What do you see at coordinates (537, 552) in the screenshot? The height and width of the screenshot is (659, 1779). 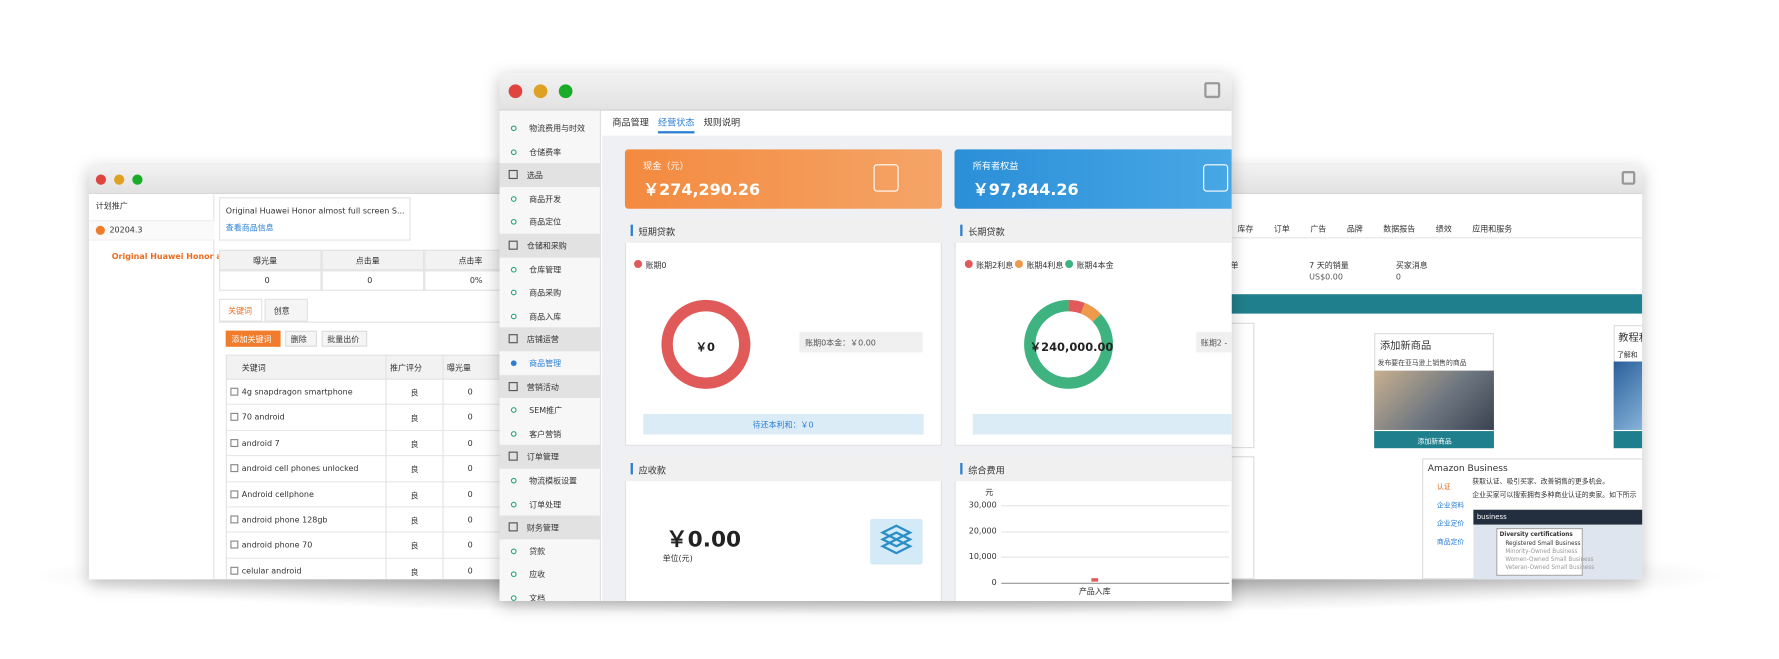 I see `sidebar-item: 贷款` at bounding box center [537, 552].